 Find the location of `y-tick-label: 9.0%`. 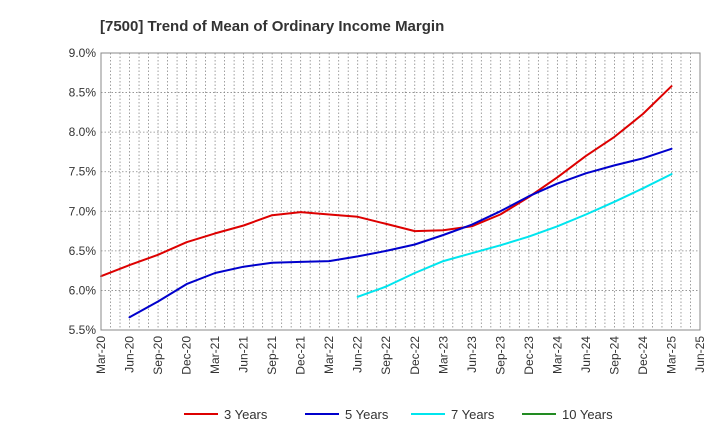

y-tick-label: 9.0% is located at coordinates (83, 53).